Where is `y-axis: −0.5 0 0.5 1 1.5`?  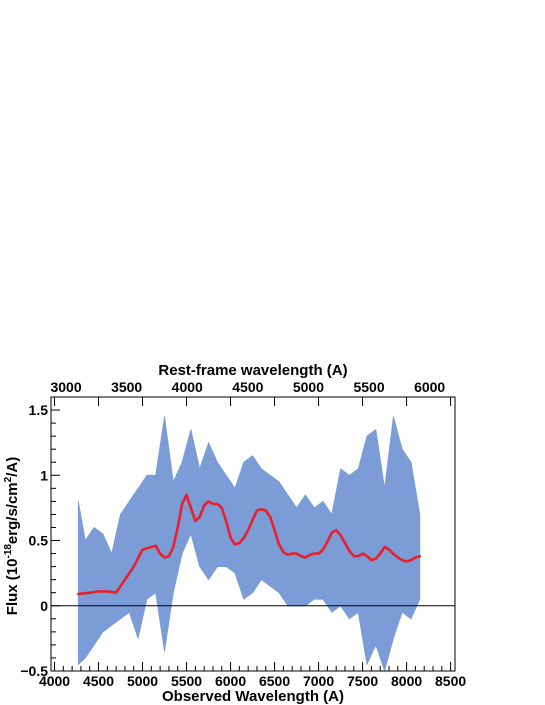
y-axis: −0.5 0 0.5 1 1.5 is located at coordinates (40, 540).